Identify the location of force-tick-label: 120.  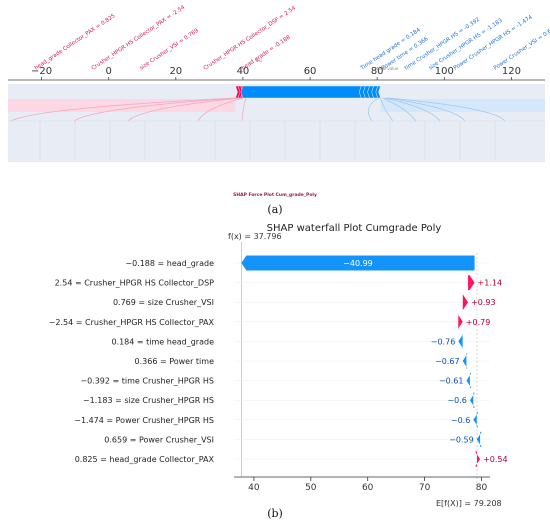
(511, 71).